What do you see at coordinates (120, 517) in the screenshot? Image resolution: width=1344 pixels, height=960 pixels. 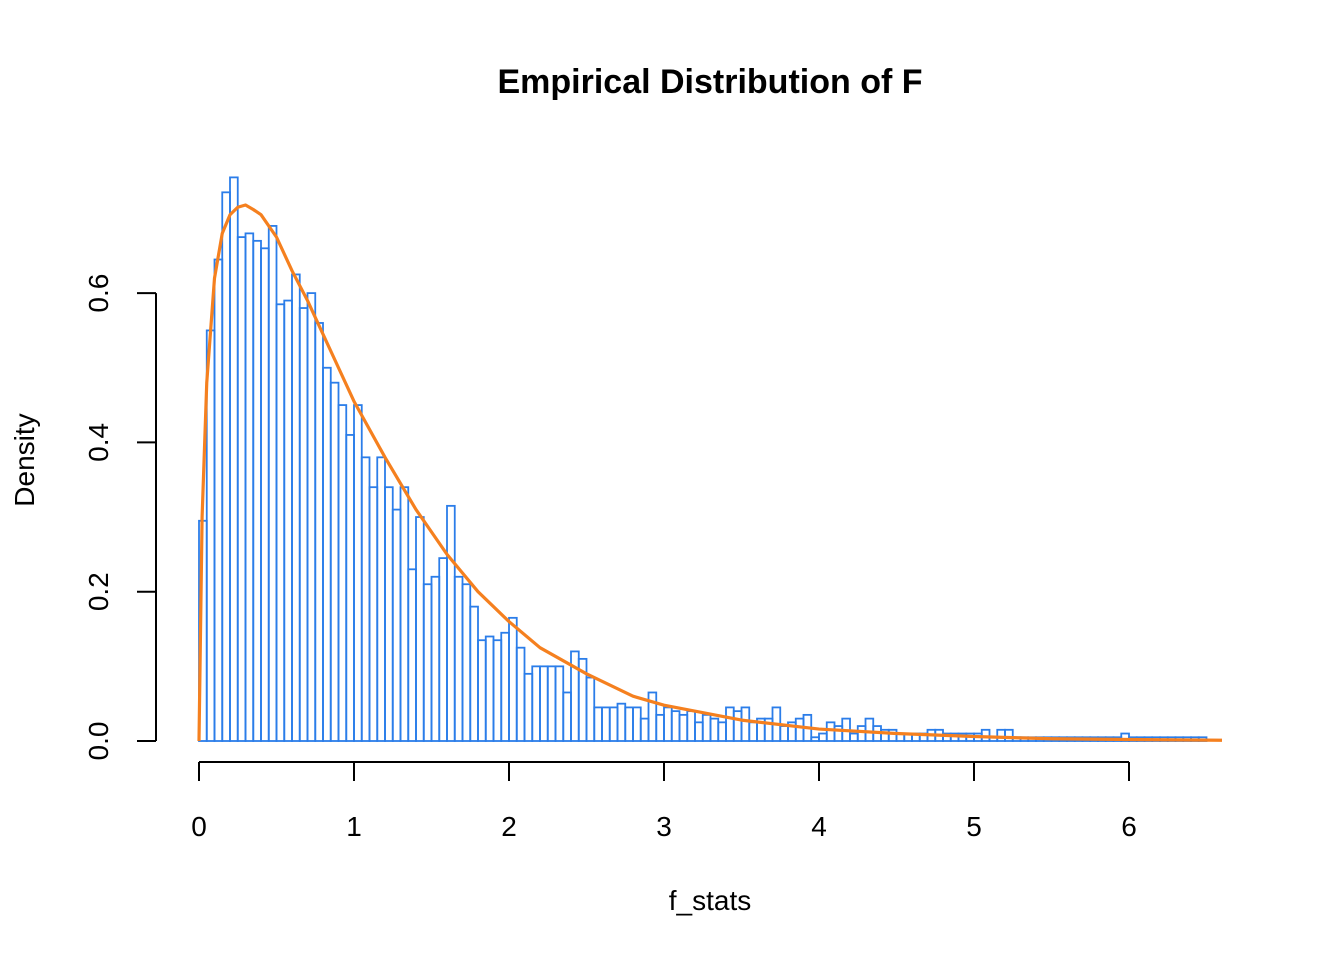 I see `y-axis: 0.0 0.2 0.4 0.6` at bounding box center [120, 517].